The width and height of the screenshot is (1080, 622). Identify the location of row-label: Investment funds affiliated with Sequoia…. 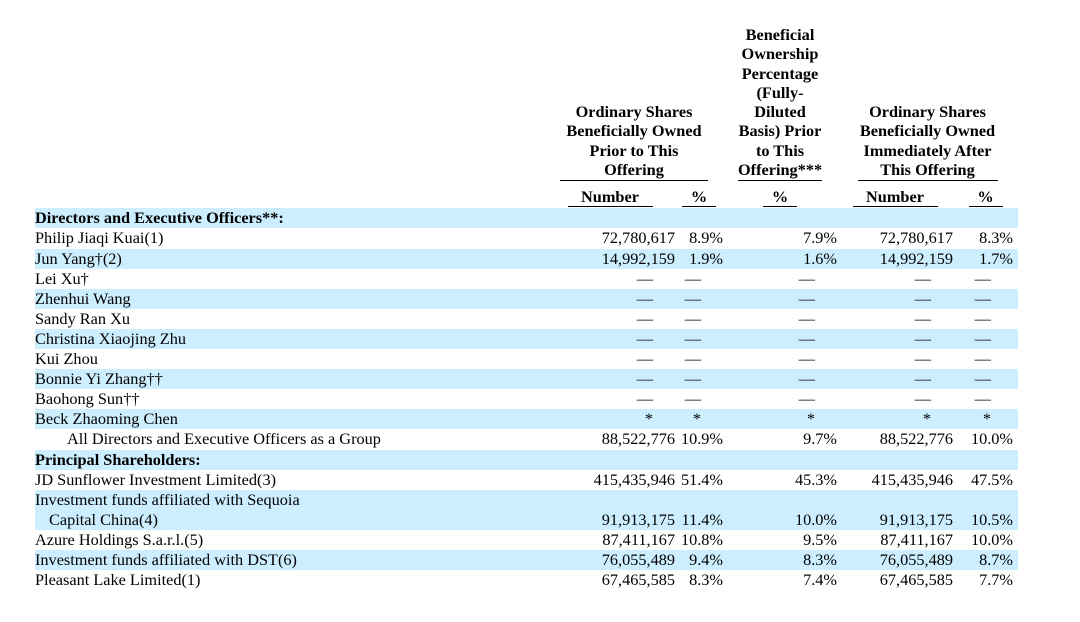
(290, 509).